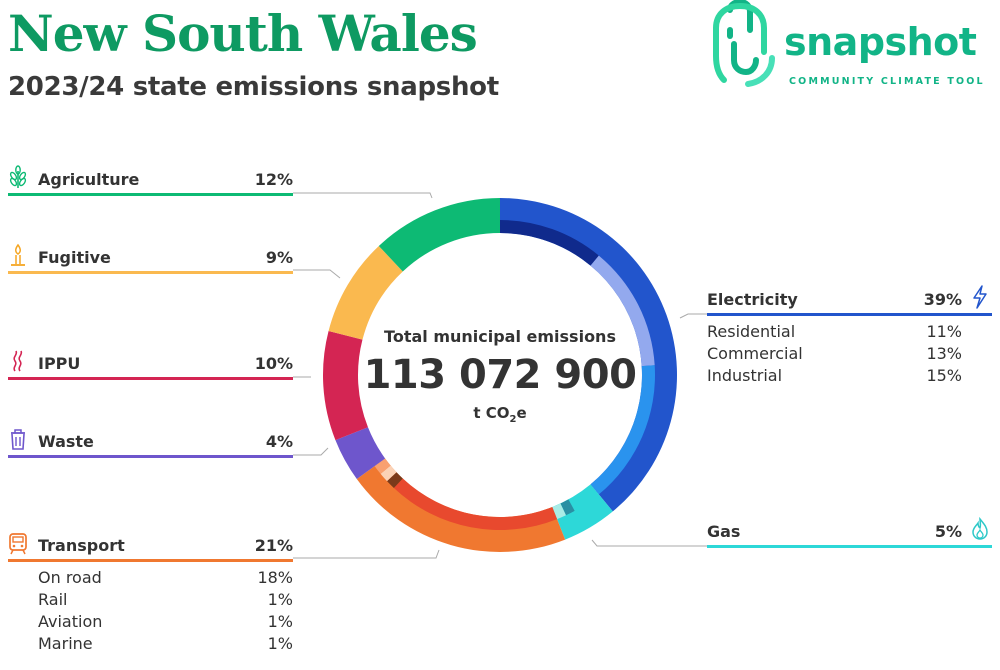  I want to click on subcategory-percent: 13%, so click(944, 353).